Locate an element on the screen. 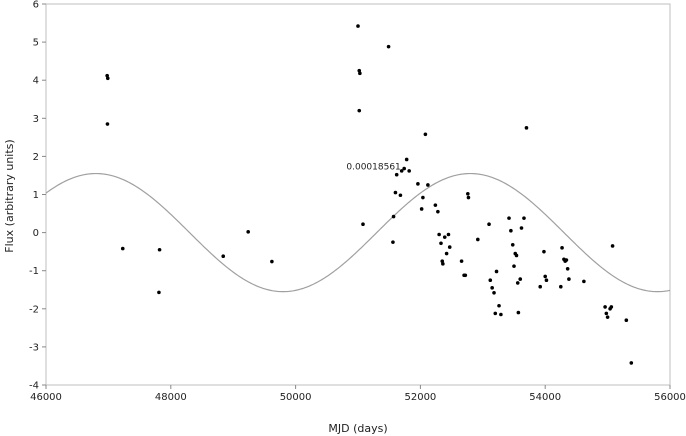  period-annotation: 0.00018561 is located at coordinates (373, 168).